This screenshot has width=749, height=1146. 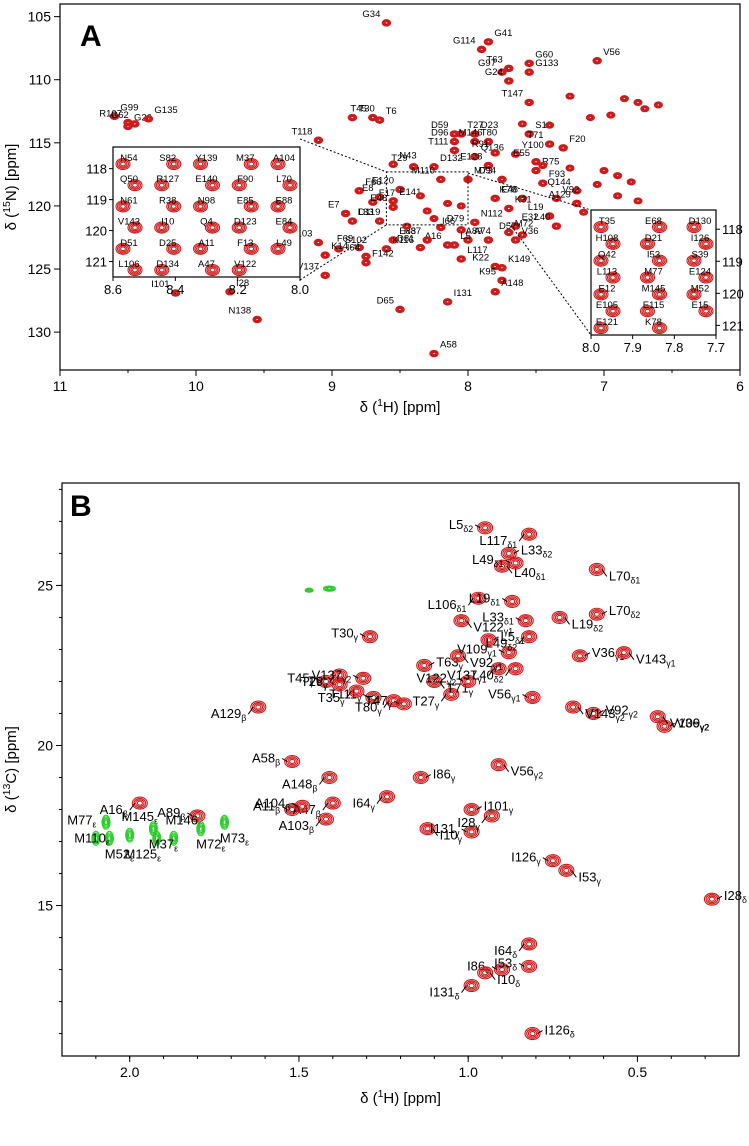 What do you see at coordinates (284, 179) in the screenshot?
I see `peak-label: L70` at bounding box center [284, 179].